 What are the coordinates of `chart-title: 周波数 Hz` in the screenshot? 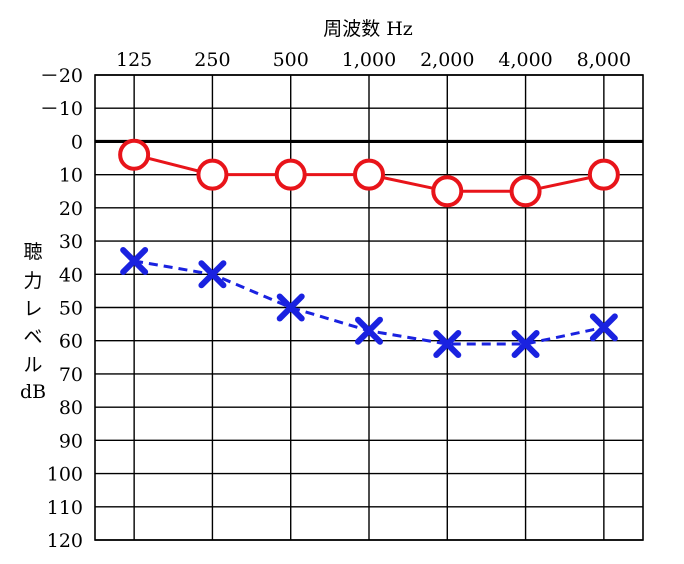 It's located at (368, 29).